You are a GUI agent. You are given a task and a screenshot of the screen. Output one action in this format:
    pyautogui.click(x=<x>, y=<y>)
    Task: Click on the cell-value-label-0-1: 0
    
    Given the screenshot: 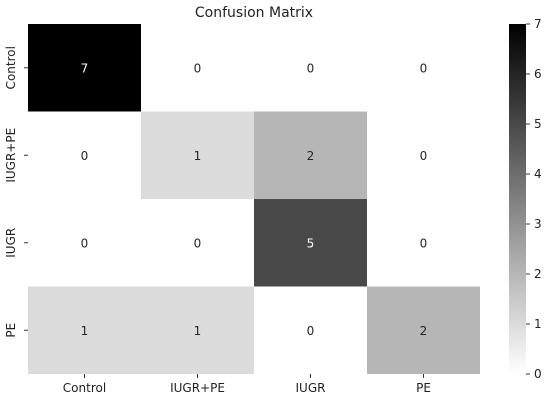 What is the action you would take?
    pyautogui.click(x=198, y=68)
    